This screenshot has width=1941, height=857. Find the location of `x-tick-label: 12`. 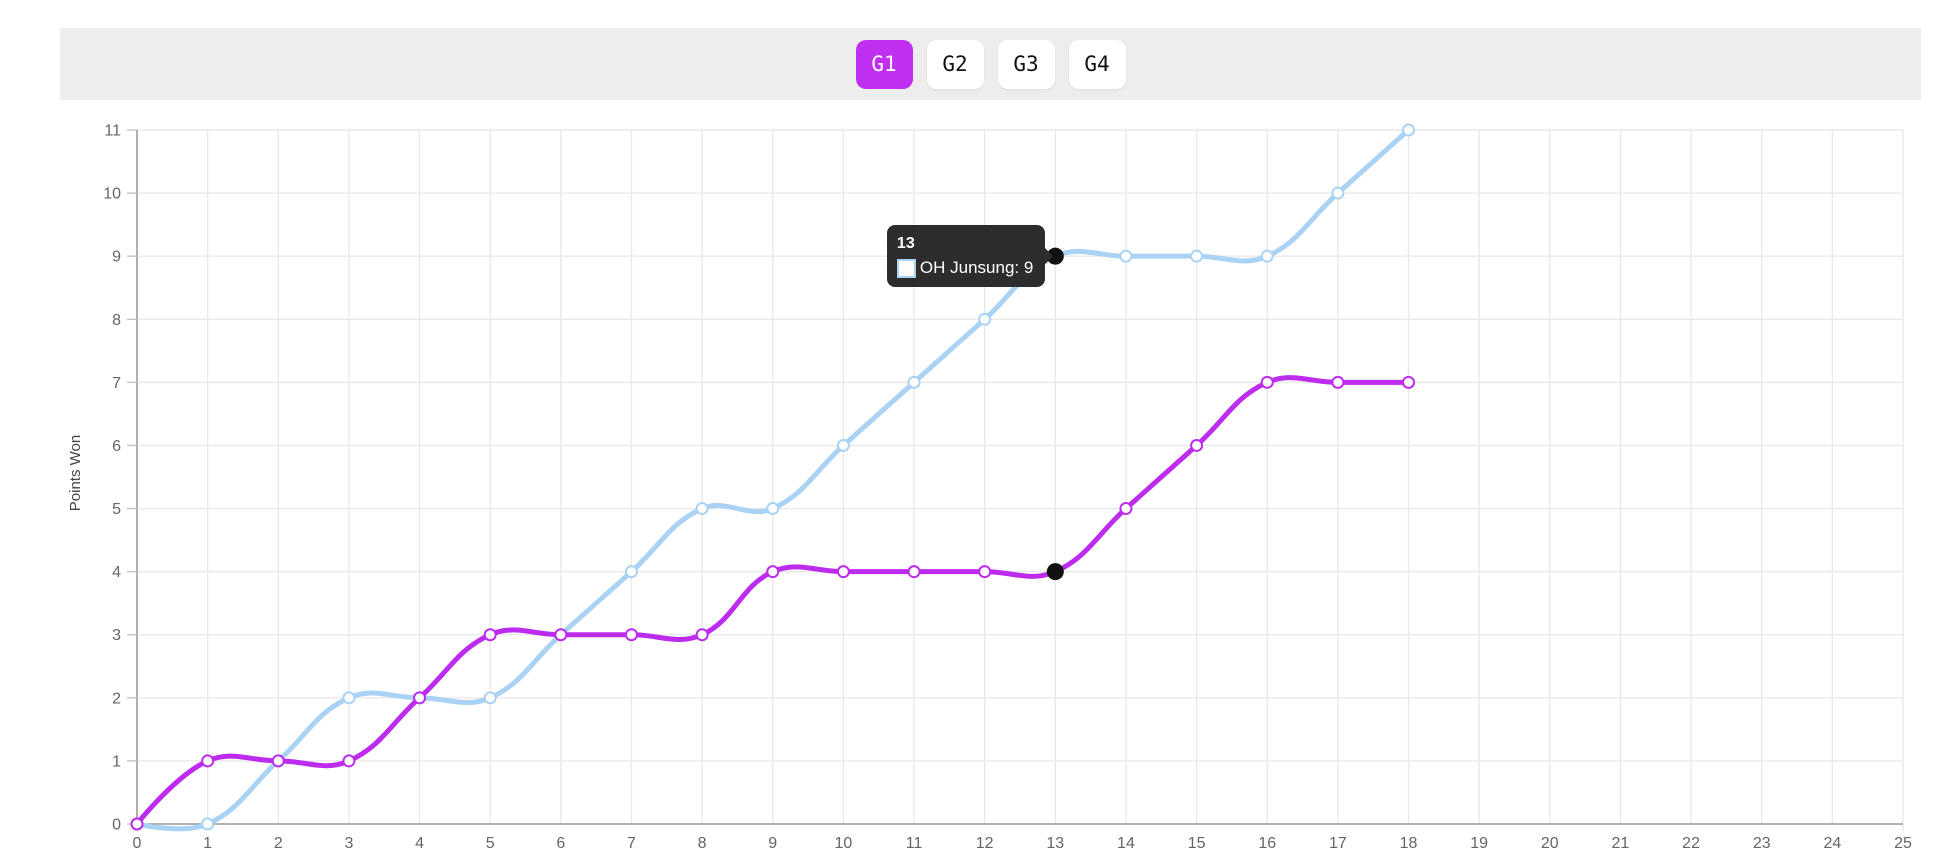

x-tick-label: 12 is located at coordinates (985, 843).